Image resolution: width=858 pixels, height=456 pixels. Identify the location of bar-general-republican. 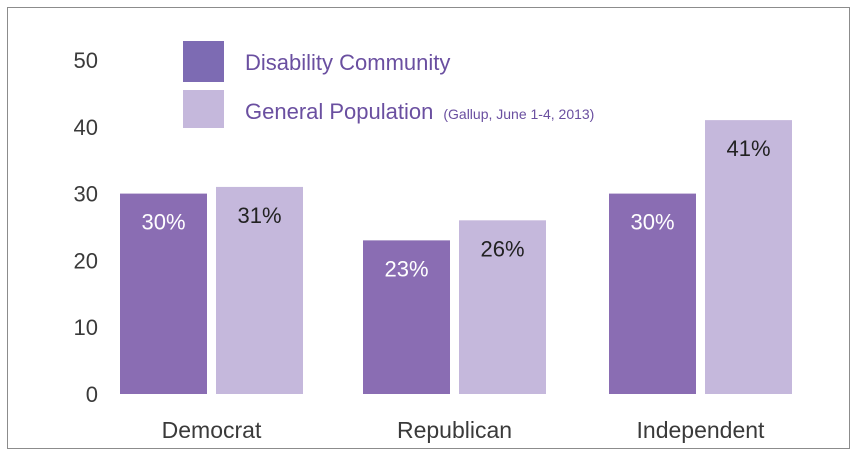
(502, 307).